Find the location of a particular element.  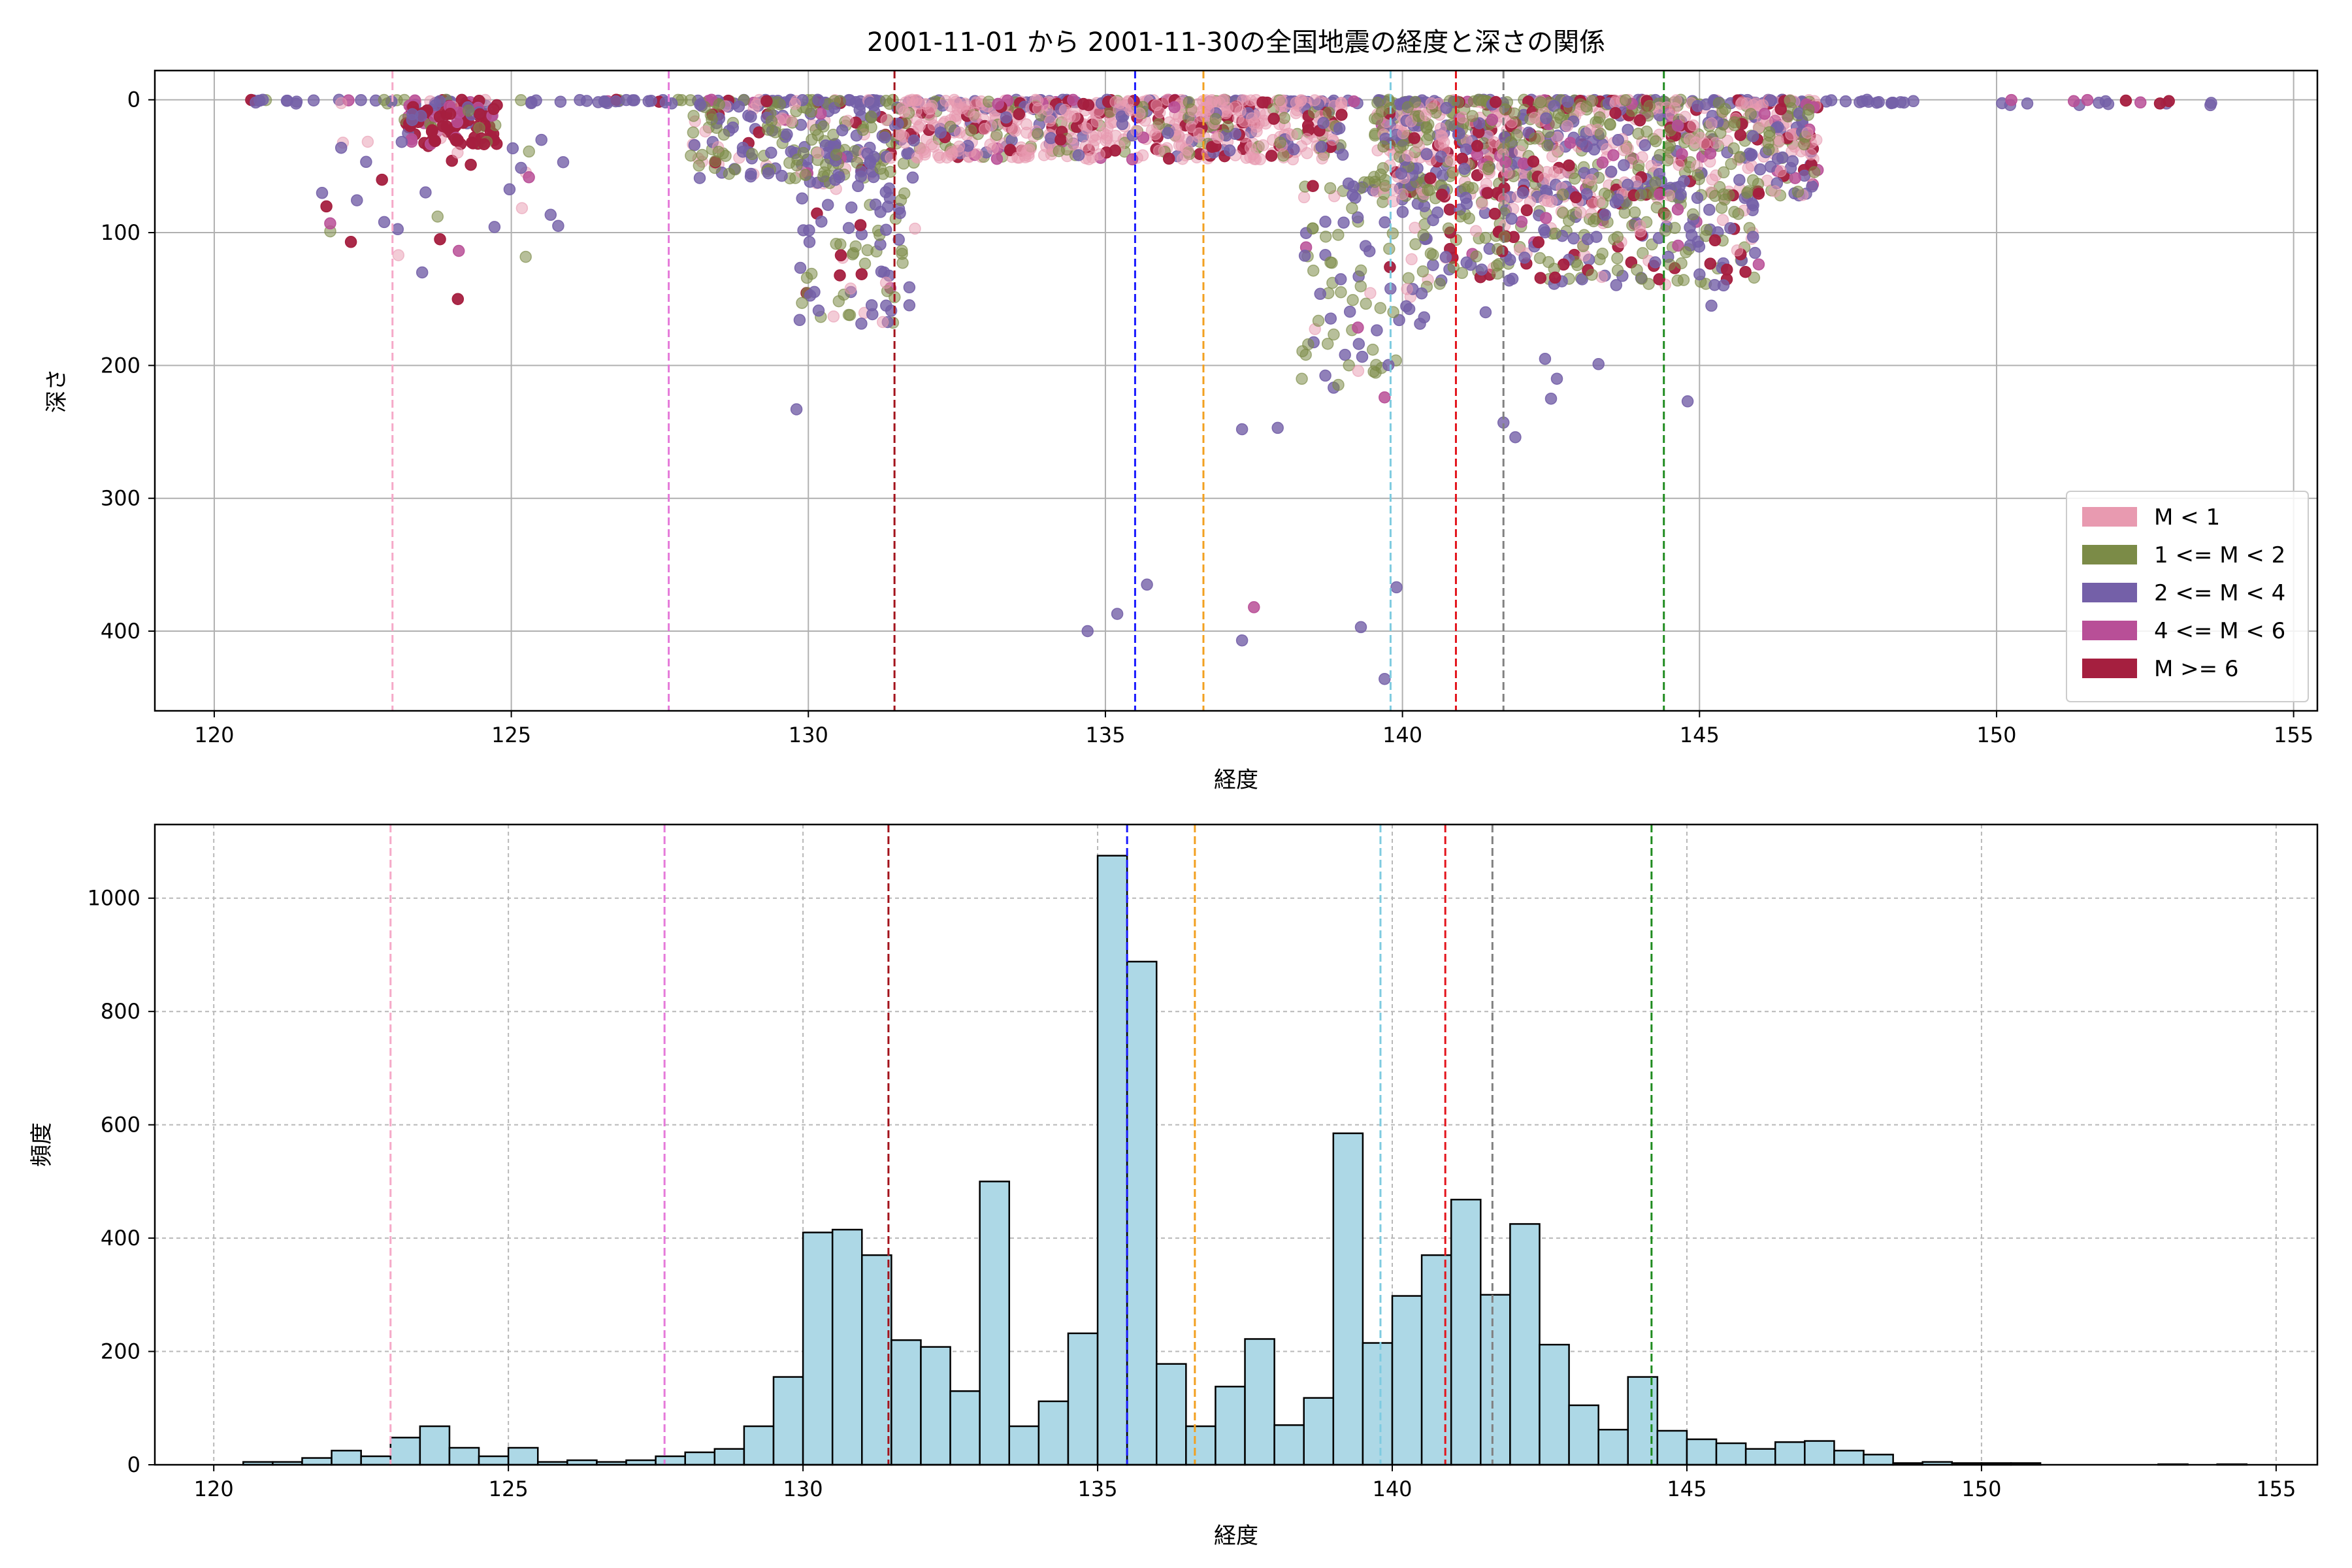

scatter-y-tick-label: 400 is located at coordinates (120, 631).